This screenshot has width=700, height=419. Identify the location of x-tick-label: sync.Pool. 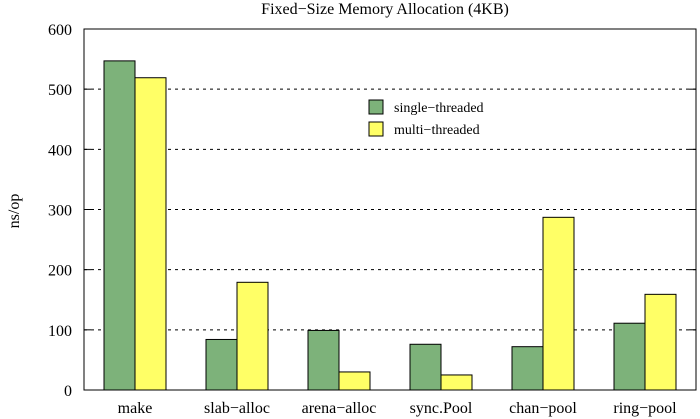
(441, 408).